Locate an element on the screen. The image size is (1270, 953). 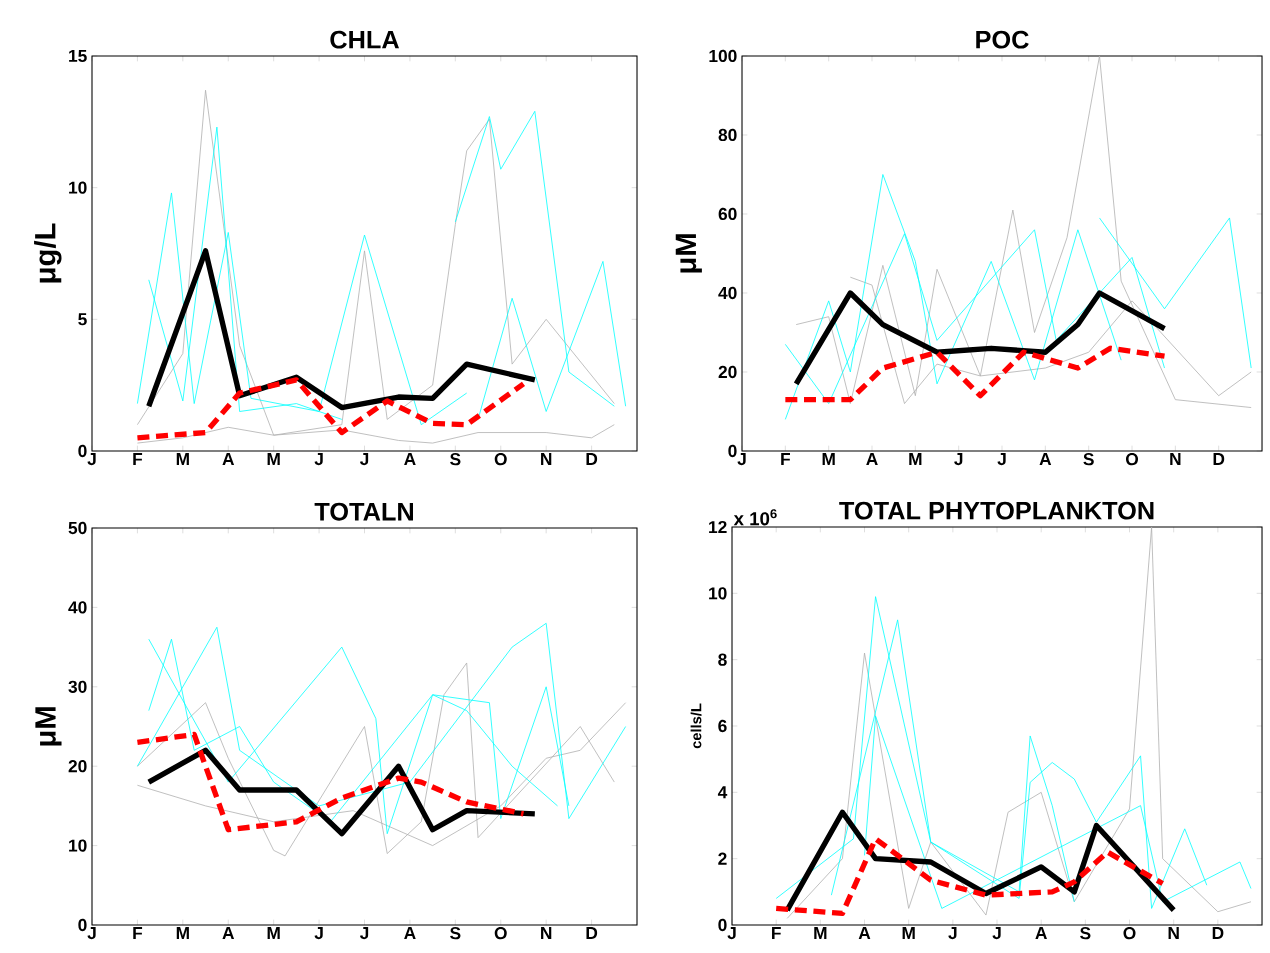
line-series is located at coordinates (1023, 231).